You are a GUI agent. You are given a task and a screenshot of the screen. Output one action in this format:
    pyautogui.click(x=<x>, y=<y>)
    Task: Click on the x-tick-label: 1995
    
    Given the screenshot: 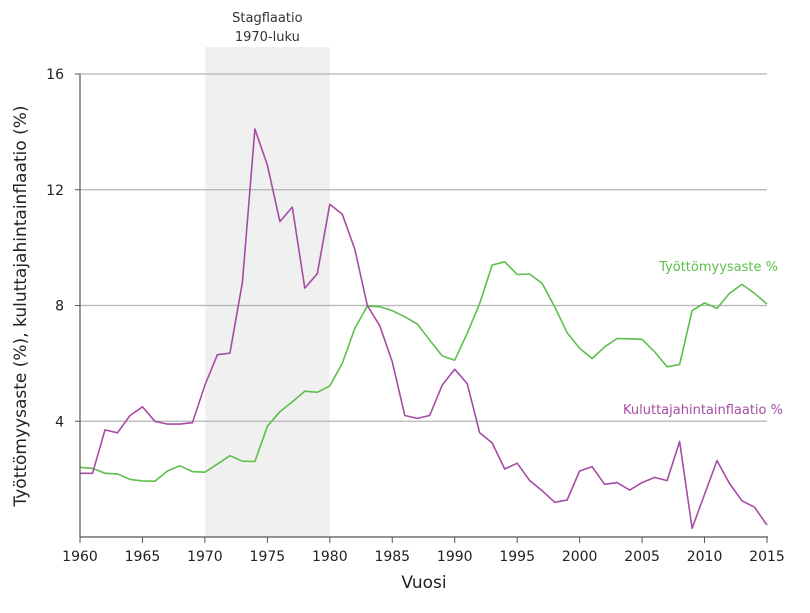 What is the action you would take?
    pyautogui.click(x=517, y=557)
    